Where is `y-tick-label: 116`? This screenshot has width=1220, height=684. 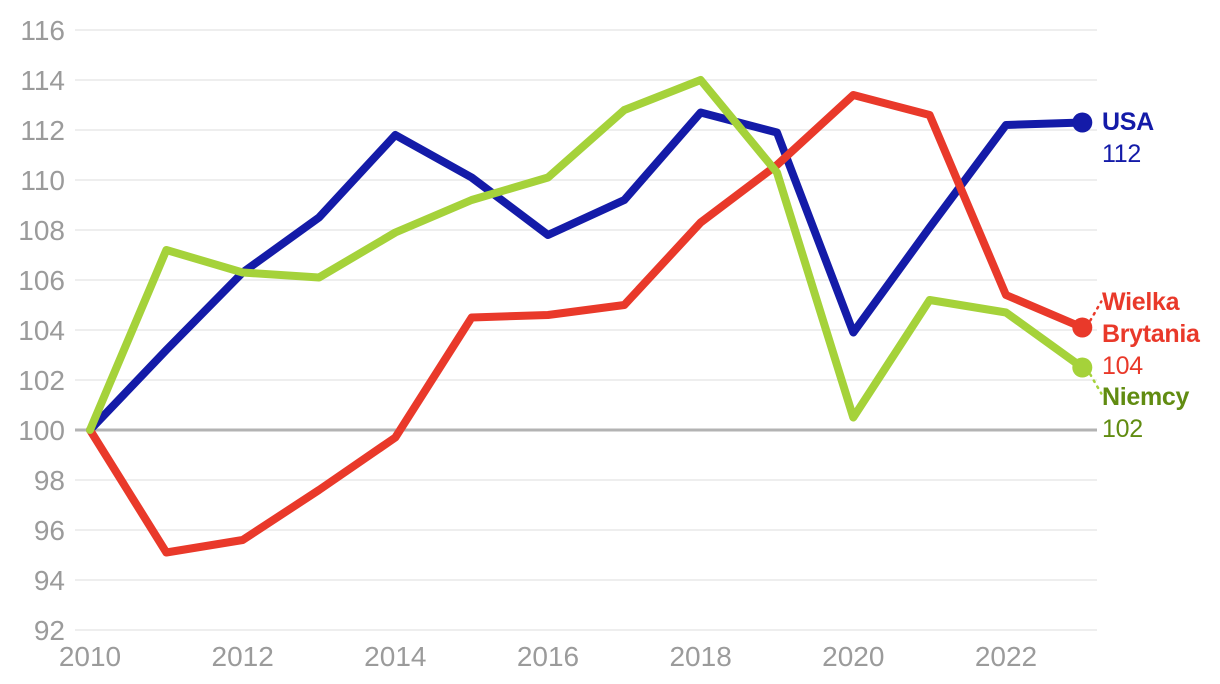
y-tick-label: 116 is located at coordinates (42, 30).